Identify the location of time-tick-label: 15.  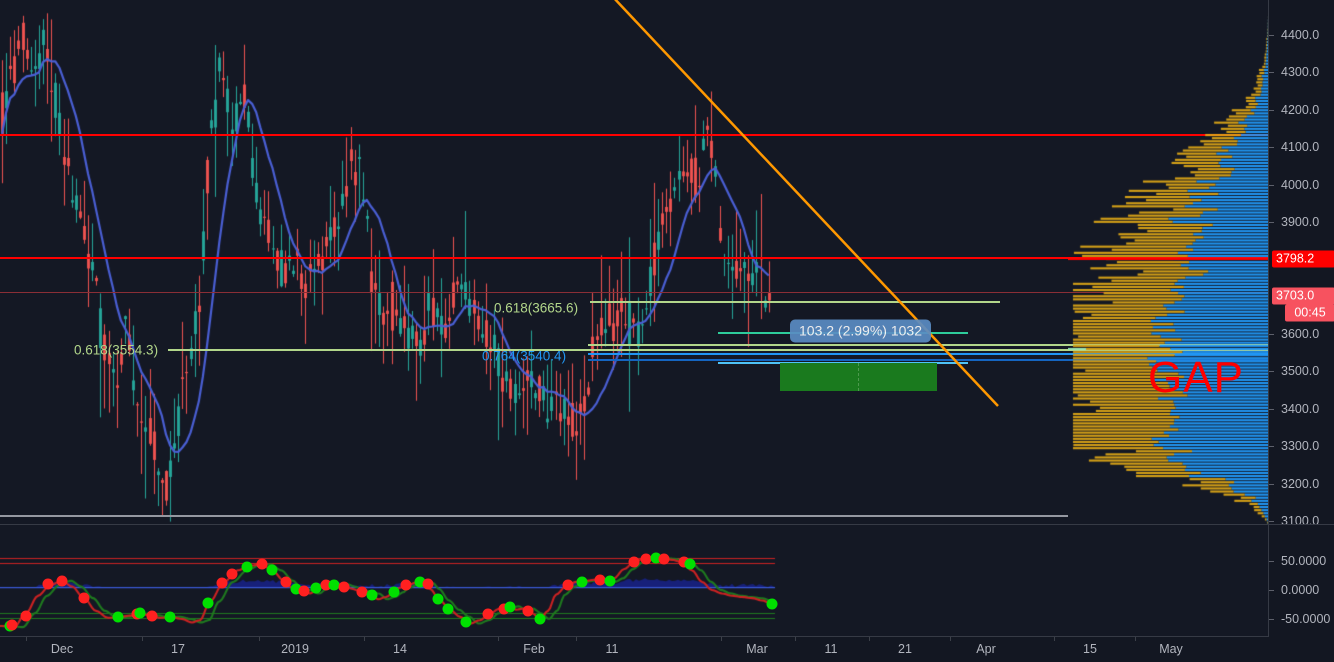
(1090, 649).